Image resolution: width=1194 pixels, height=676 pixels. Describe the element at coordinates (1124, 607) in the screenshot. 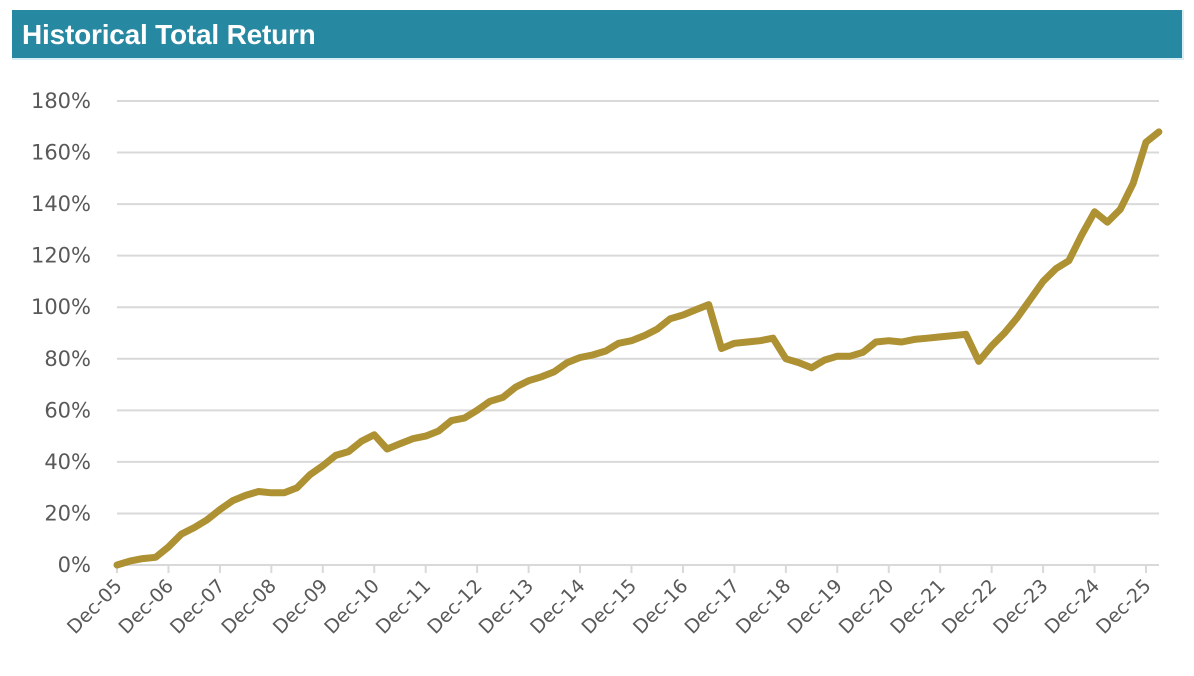

I see `x-tick-label: Dec-25` at that location.